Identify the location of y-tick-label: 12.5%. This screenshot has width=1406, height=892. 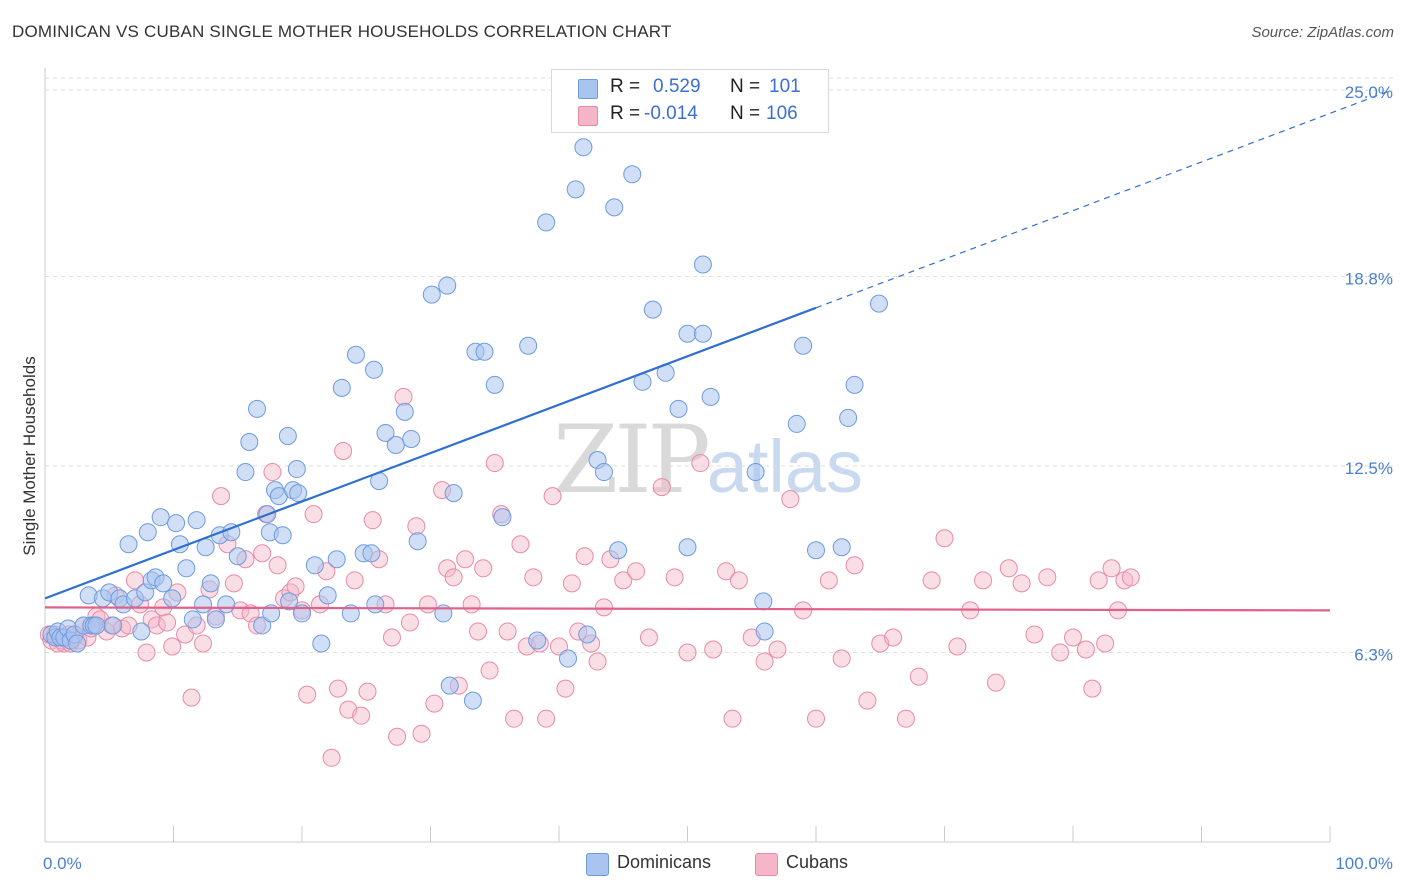
(1369, 468).